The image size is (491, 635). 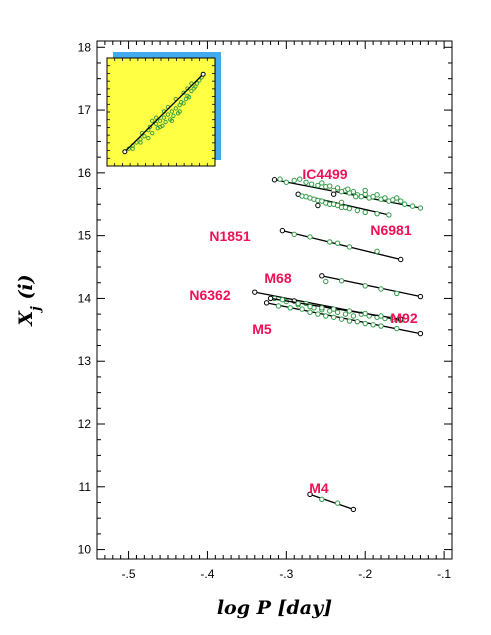 What do you see at coordinates (229, 236) in the screenshot?
I see `cluster-label-n1851: N1851` at bounding box center [229, 236].